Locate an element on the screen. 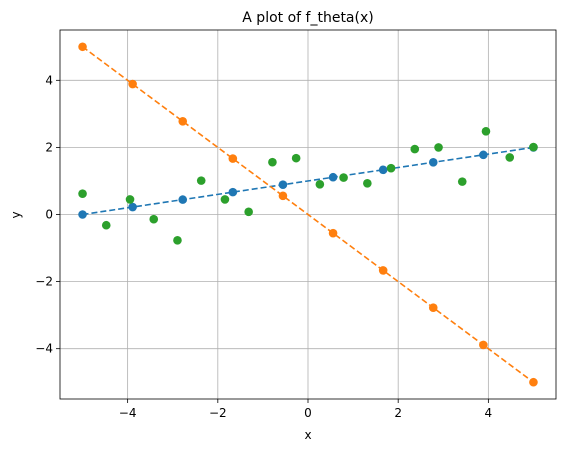 Image resolution: width=565 pixels, height=453 pixels. x-axis-ticks: −4 −2 0 2 4 is located at coordinates (305, 409).